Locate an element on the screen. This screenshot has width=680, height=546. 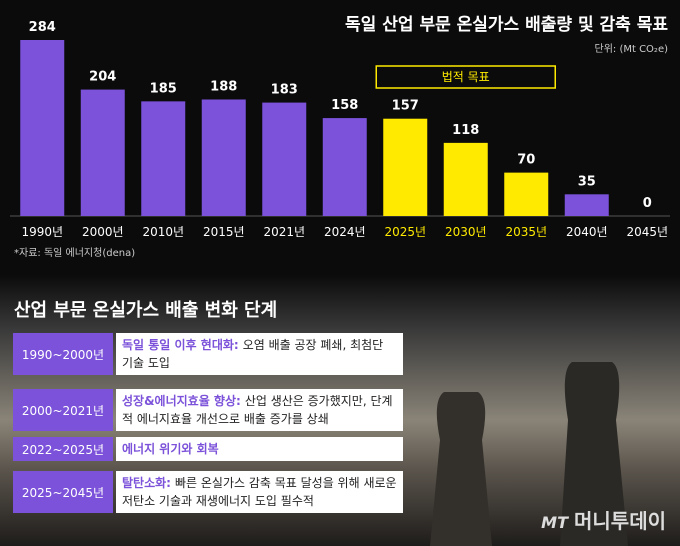
value-label: 185 is located at coordinates (163, 88).